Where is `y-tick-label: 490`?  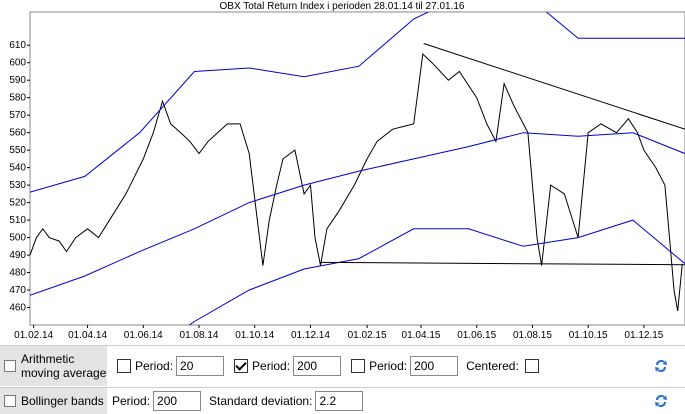 y-tick-label: 490 is located at coordinates (17, 255).